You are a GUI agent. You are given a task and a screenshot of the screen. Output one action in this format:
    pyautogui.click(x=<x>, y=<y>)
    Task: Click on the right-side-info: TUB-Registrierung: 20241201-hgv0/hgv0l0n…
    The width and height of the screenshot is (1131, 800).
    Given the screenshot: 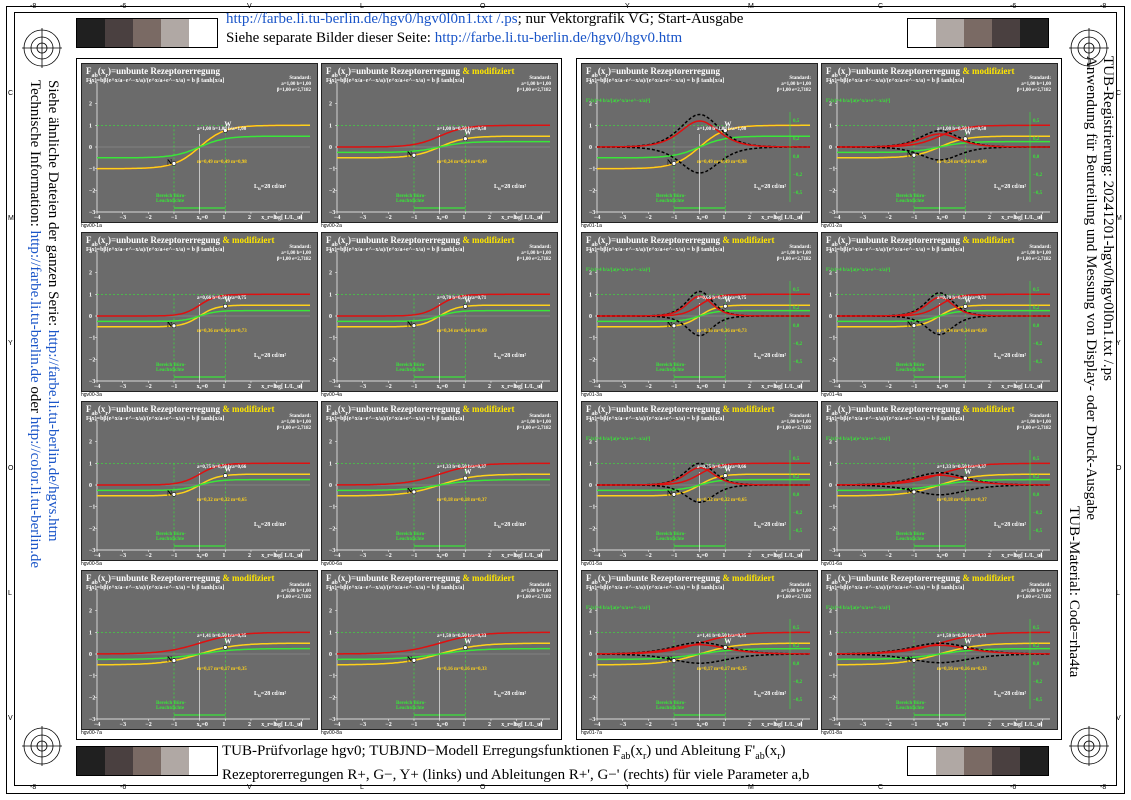 What is the action you would take?
    pyautogui.click(x=1091, y=367)
    